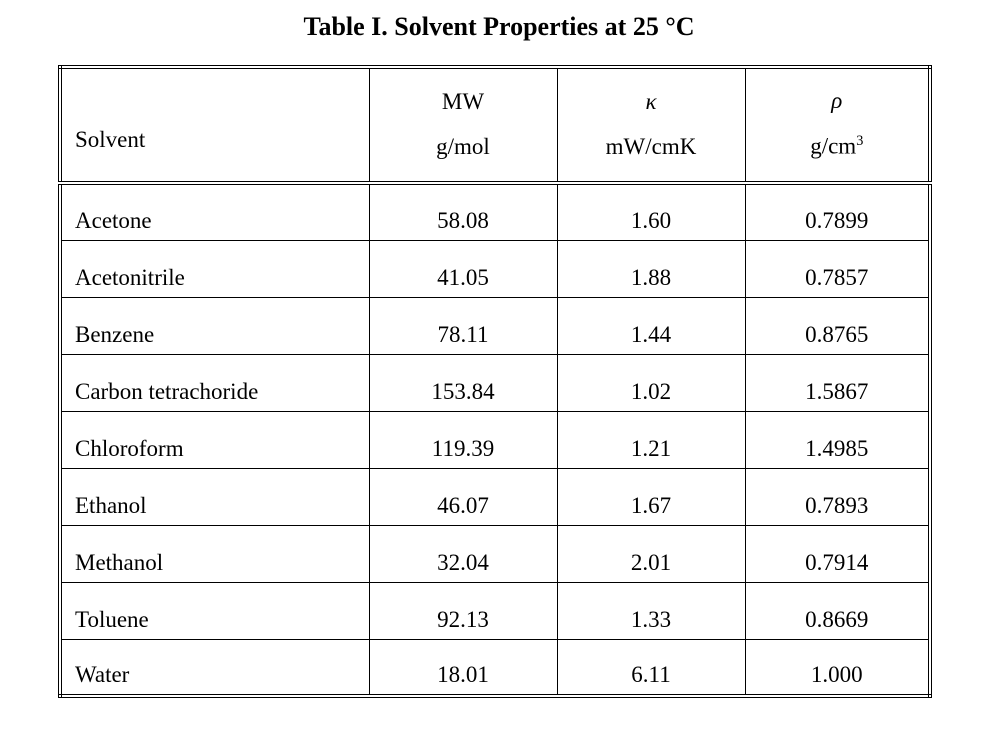 This screenshot has height=754, width=998. What do you see at coordinates (214, 211) in the screenshot?
I see `solvent-name-cell: Acetone` at bounding box center [214, 211].